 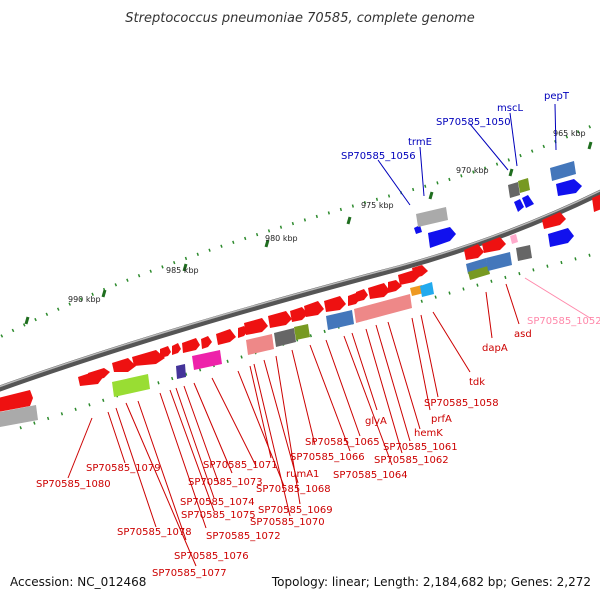 What do you see at coordinates (427, 289) in the screenshot?
I see `feature-block-tdk` at bounding box center [427, 289].